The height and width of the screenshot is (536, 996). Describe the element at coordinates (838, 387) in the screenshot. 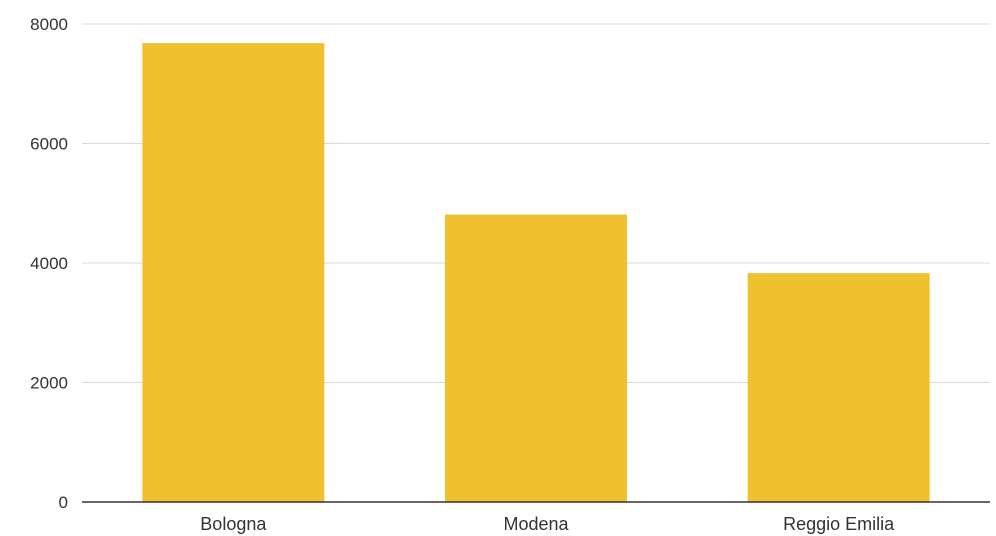

I see `bar-reggio-emilia` at that location.